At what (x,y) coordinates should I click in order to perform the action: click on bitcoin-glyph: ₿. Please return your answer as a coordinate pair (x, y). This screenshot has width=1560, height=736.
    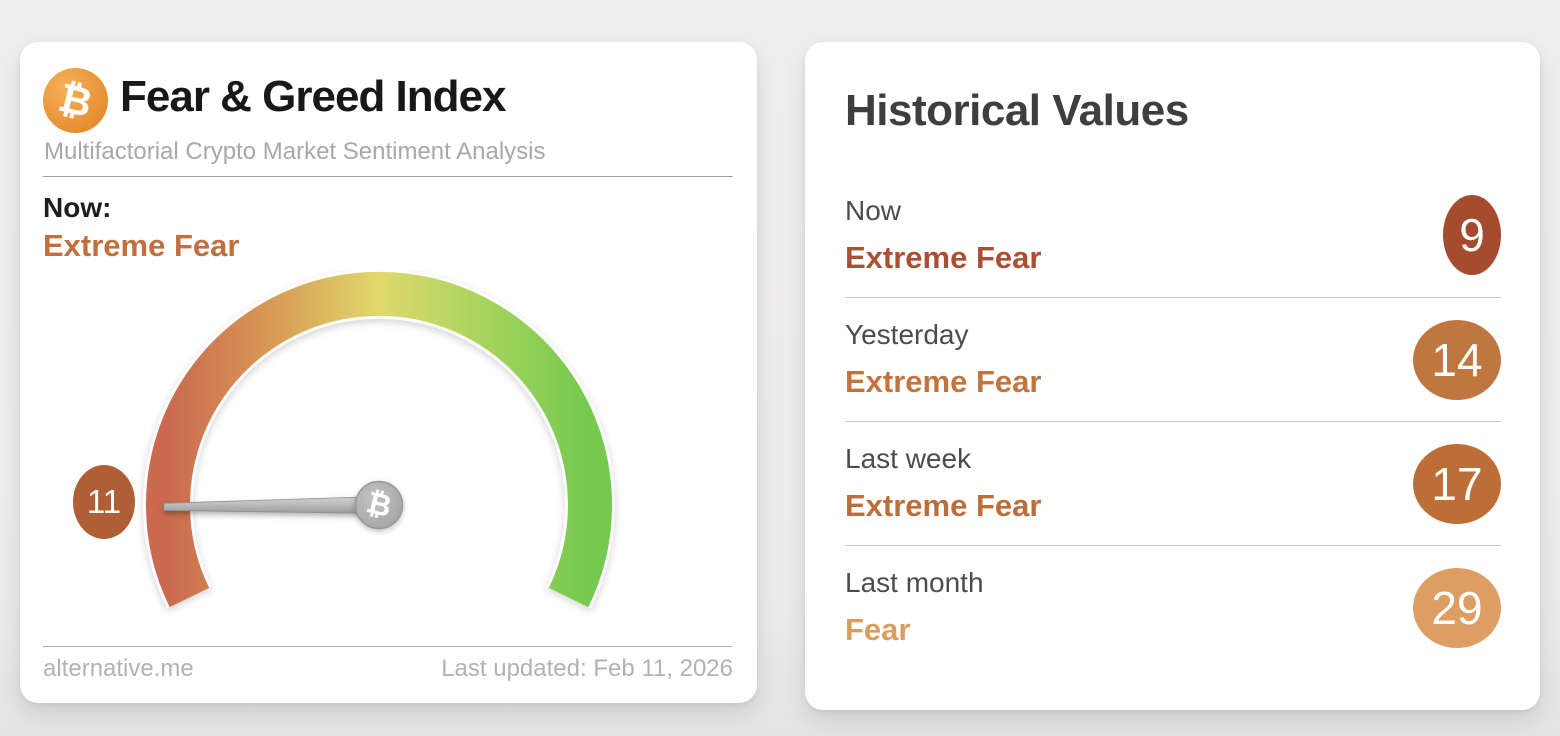
    Looking at the image, I should click on (75, 100).